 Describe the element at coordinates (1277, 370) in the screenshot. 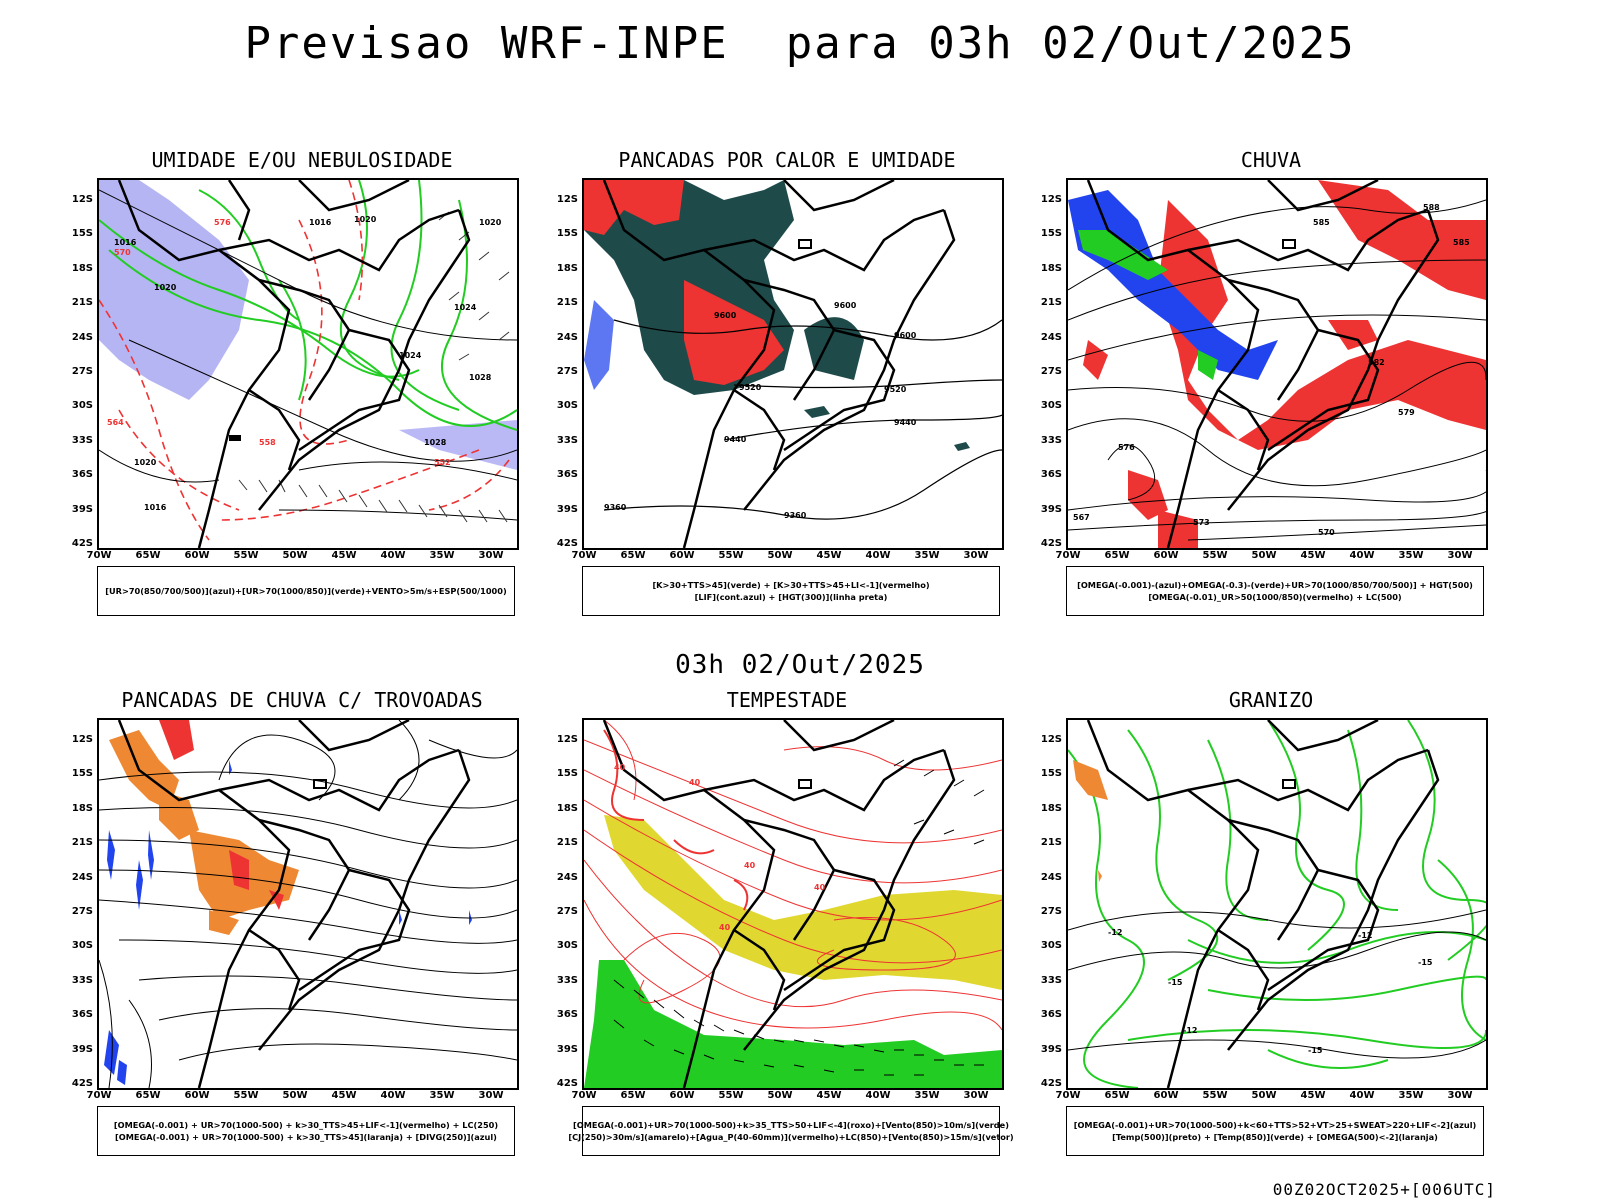

I see `hgt500-contours` at that location.